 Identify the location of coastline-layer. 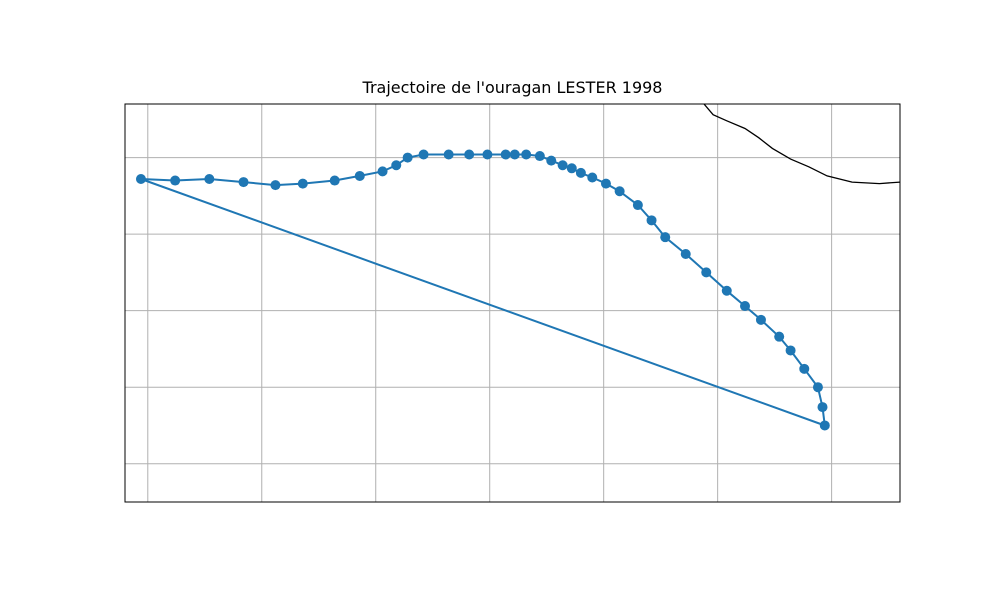
(801, 144).